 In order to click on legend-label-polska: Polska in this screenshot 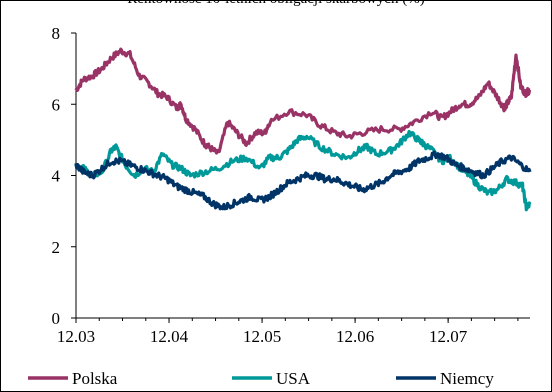, I will do `click(95, 378)`.